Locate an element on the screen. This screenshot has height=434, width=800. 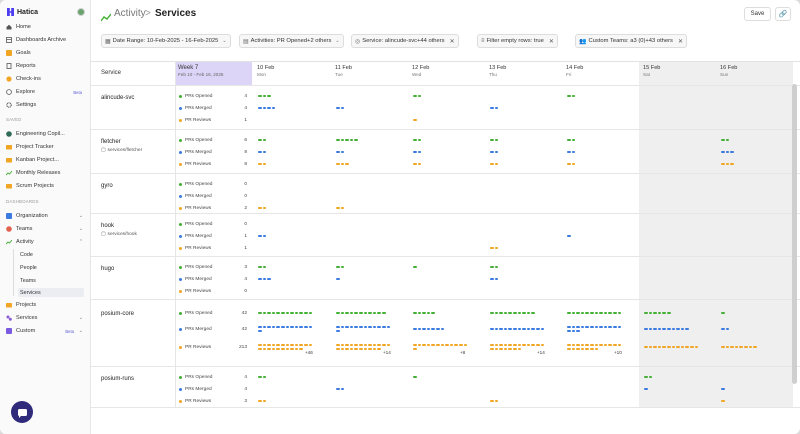
sidebar-item-projects: Projects is located at coordinates (46, 305).